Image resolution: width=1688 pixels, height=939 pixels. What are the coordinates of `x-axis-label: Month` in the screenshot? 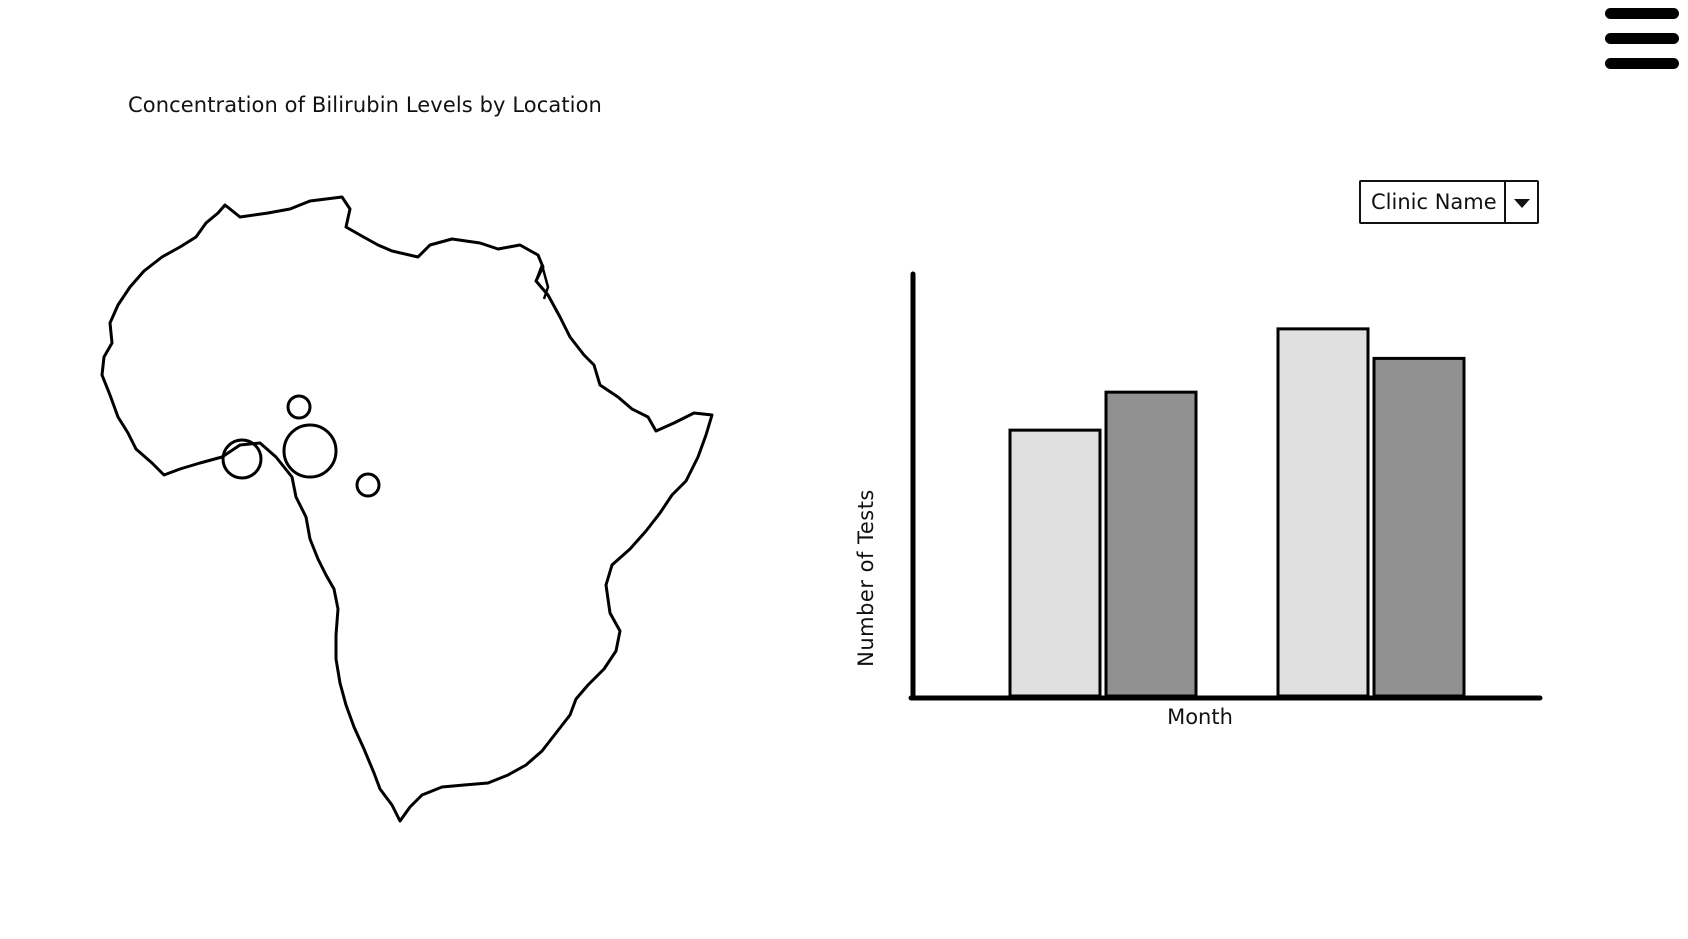 It's located at (1200, 717).